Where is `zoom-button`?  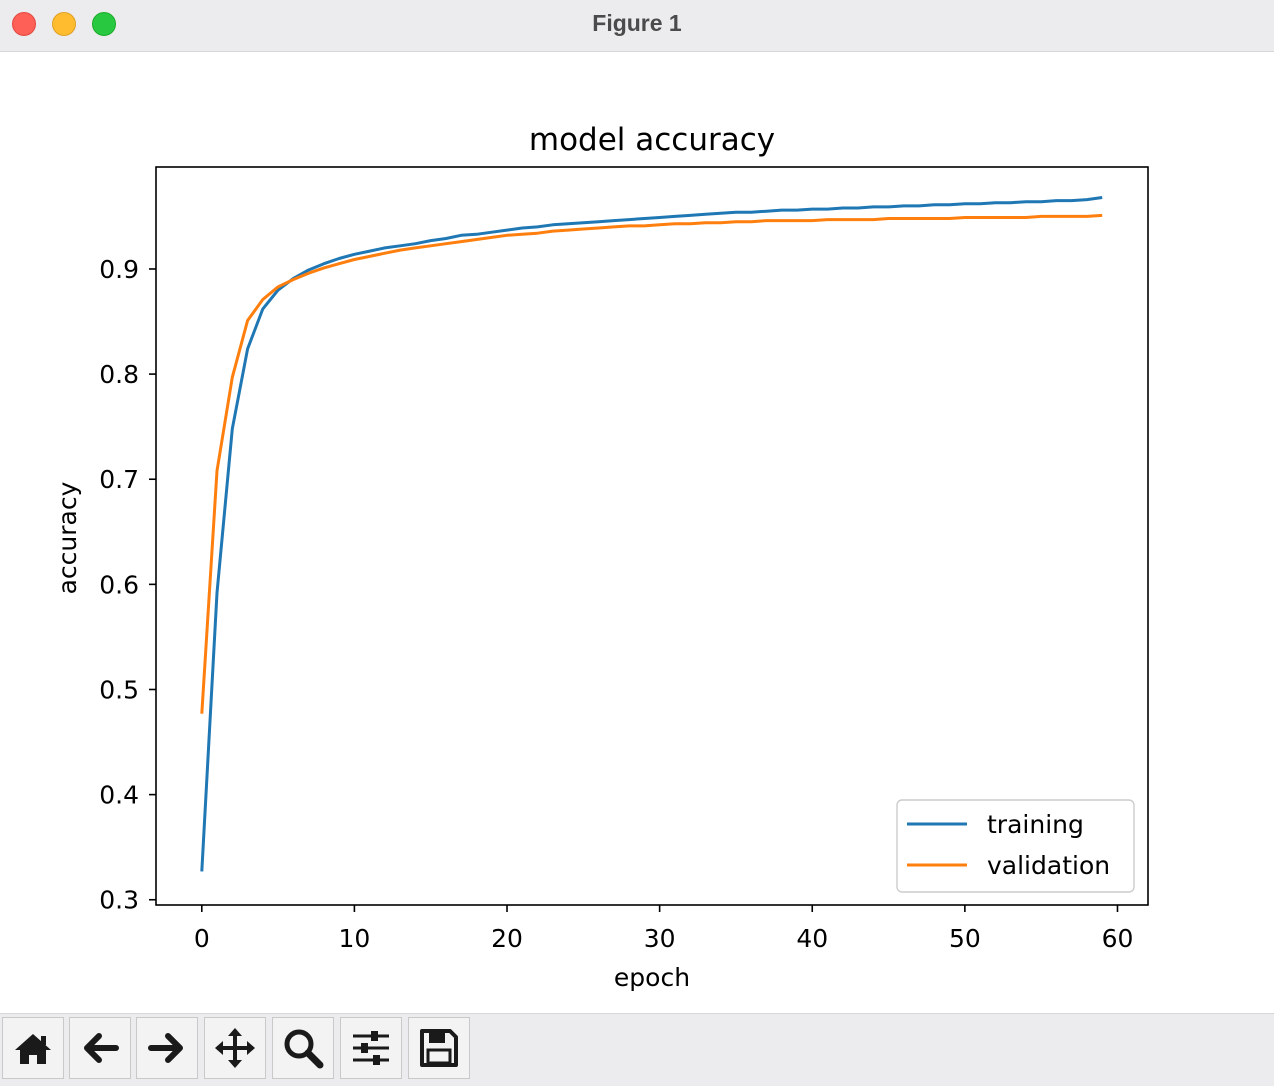 zoom-button is located at coordinates (303, 1048).